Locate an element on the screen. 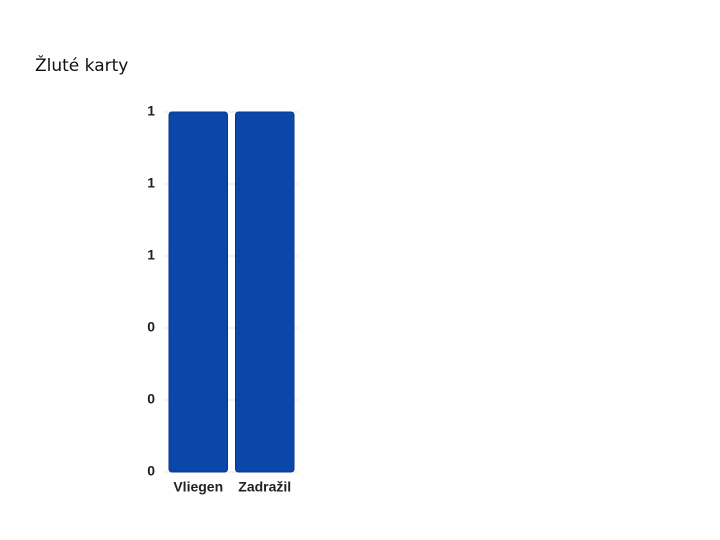  x-tick-label: Zadražil is located at coordinates (264, 487).